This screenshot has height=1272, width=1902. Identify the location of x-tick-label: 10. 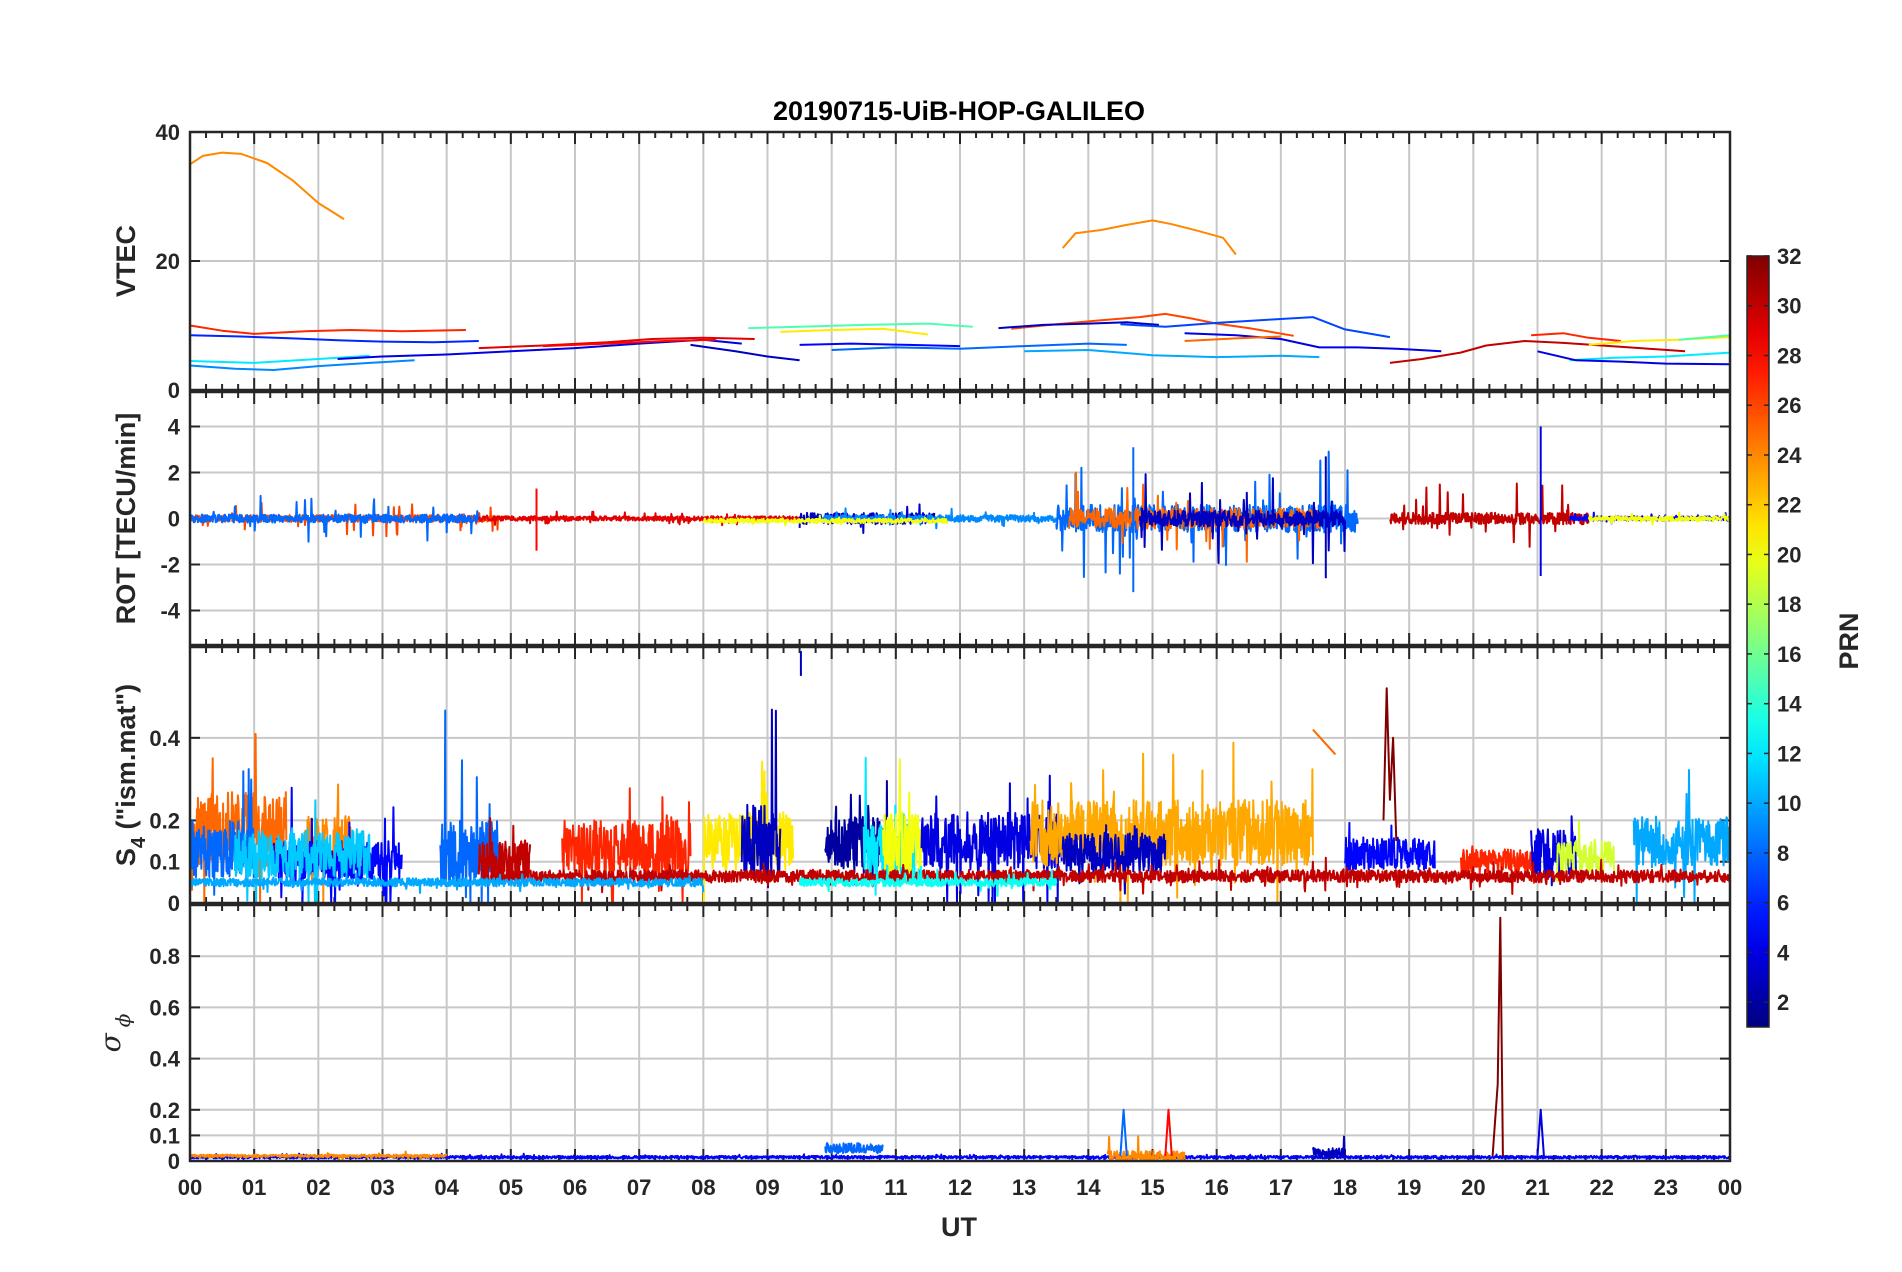
(831, 1187).